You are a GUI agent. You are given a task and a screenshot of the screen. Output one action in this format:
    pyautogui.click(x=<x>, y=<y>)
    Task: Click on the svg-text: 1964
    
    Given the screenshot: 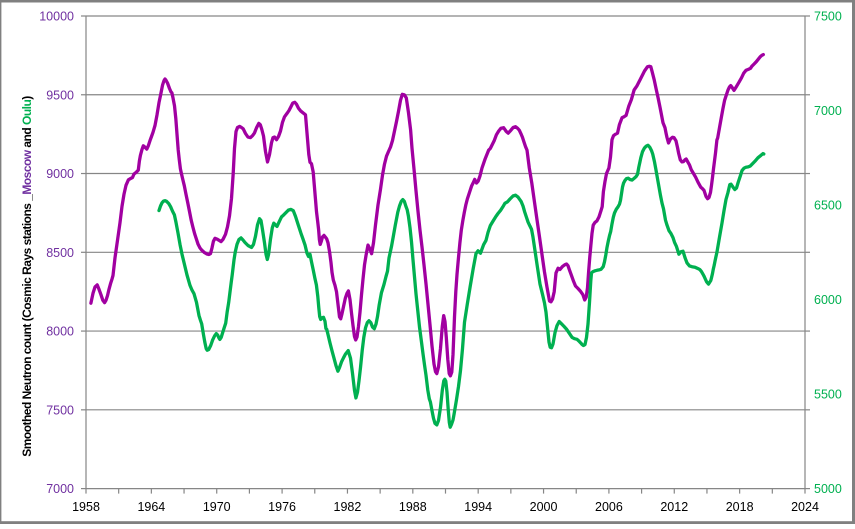 What is the action you would take?
    pyautogui.click(x=151, y=507)
    